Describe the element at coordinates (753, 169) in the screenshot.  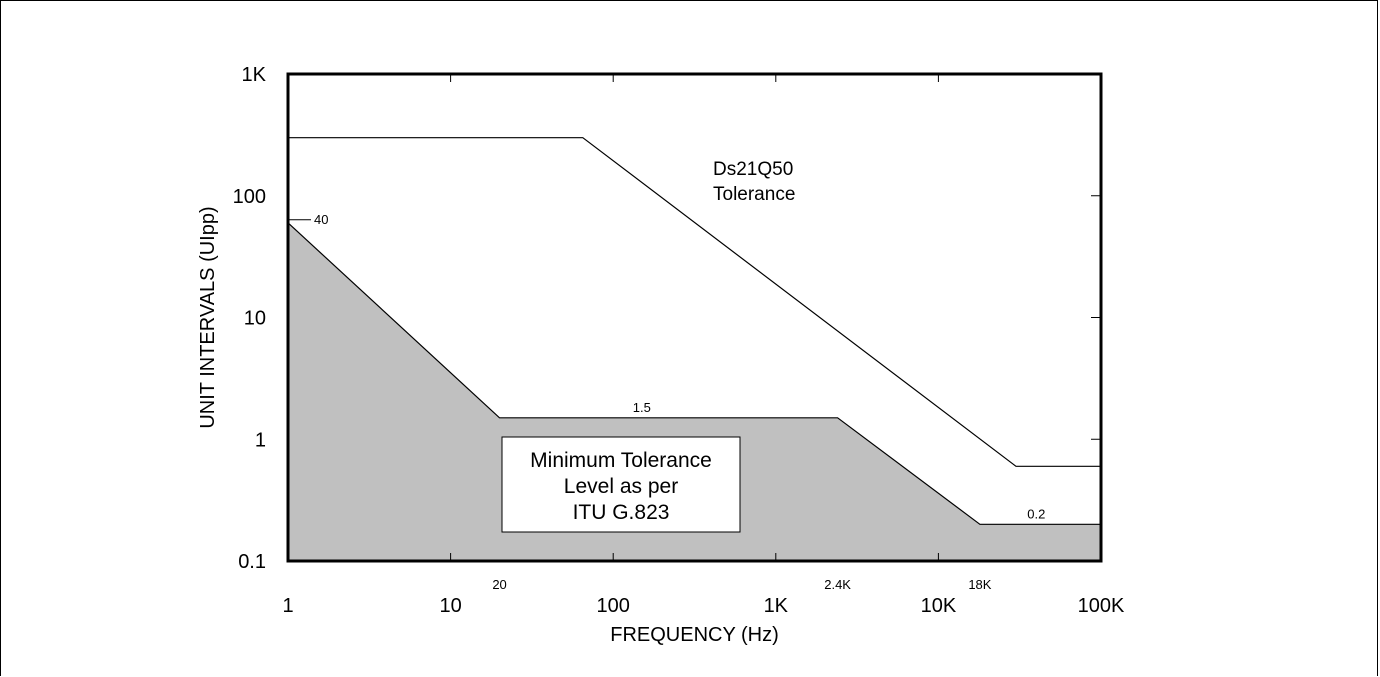
I see `upper-curve-annotation-line: Ds21Q50` at that location.